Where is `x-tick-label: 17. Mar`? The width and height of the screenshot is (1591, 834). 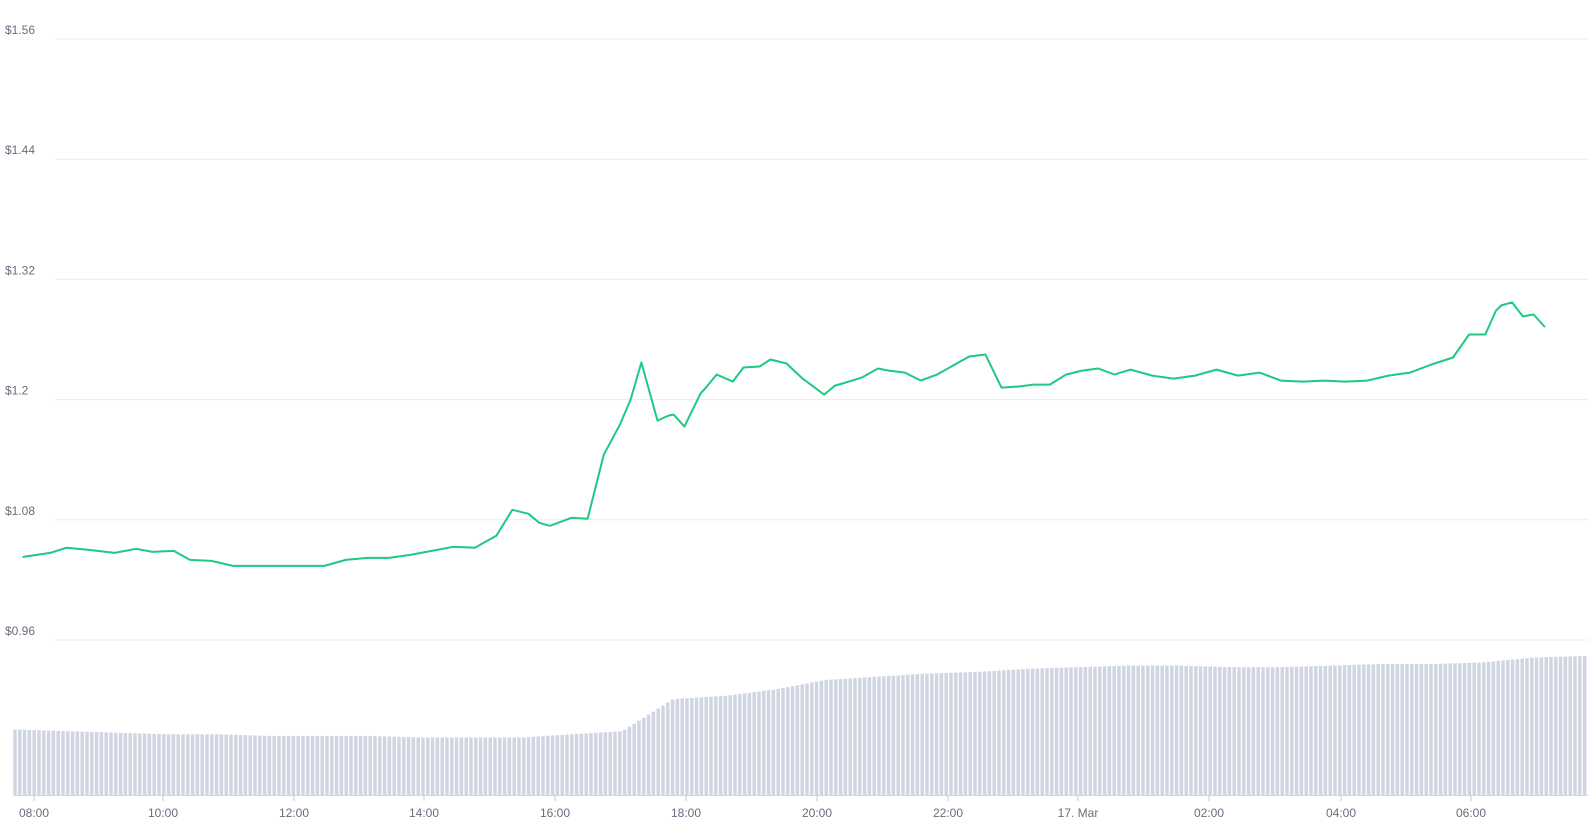 x-tick-label: 17. Mar is located at coordinates (1078, 813).